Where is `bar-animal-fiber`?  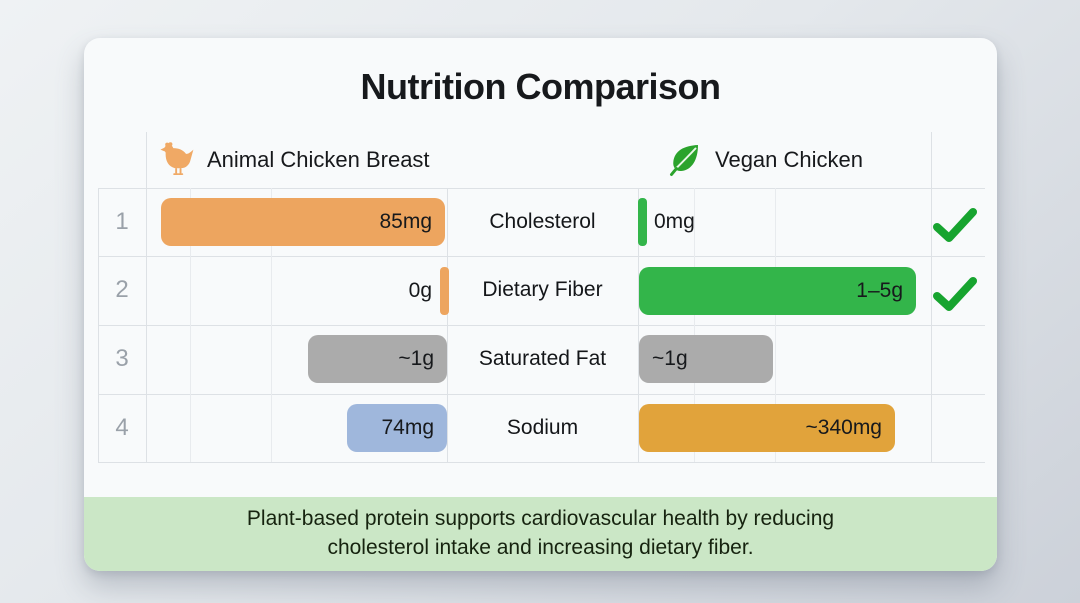 bar-animal-fiber is located at coordinates (444, 291).